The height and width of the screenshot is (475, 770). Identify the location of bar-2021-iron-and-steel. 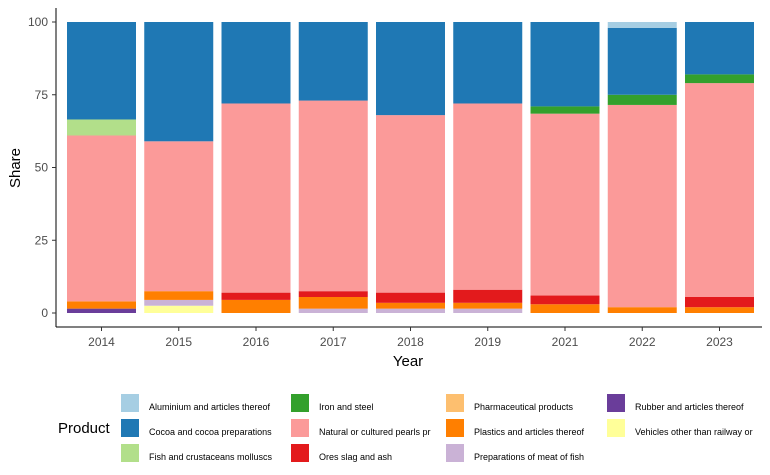
(565, 110).